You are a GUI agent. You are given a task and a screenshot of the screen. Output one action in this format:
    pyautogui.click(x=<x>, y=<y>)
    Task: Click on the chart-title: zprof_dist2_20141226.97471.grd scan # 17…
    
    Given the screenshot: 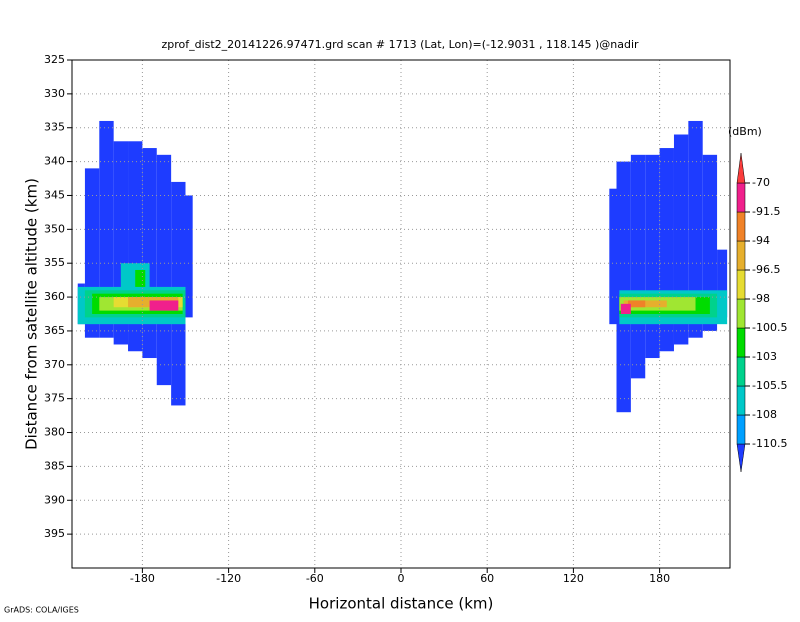 What is the action you would take?
    pyautogui.click(x=400, y=44)
    